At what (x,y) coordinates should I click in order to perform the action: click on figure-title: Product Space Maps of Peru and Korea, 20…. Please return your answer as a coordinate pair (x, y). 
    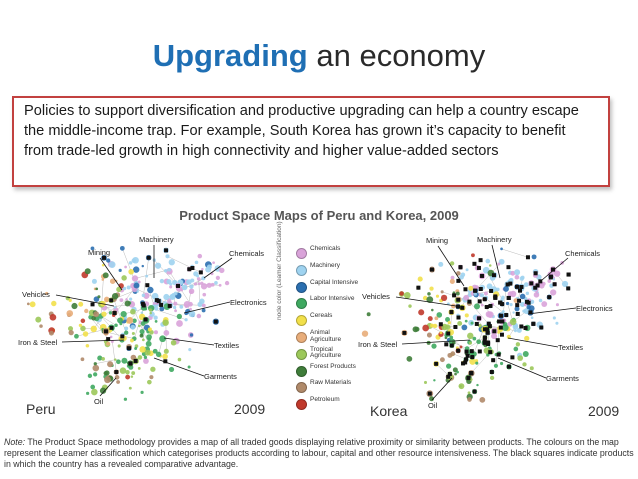
    Looking at the image, I should click on (319, 215).